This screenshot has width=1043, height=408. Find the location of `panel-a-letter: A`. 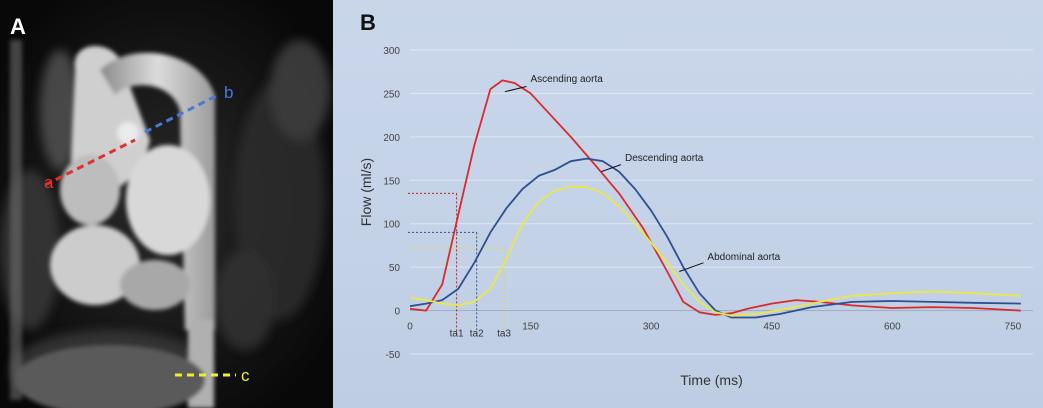

panel-a-letter: A is located at coordinates (18, 26).